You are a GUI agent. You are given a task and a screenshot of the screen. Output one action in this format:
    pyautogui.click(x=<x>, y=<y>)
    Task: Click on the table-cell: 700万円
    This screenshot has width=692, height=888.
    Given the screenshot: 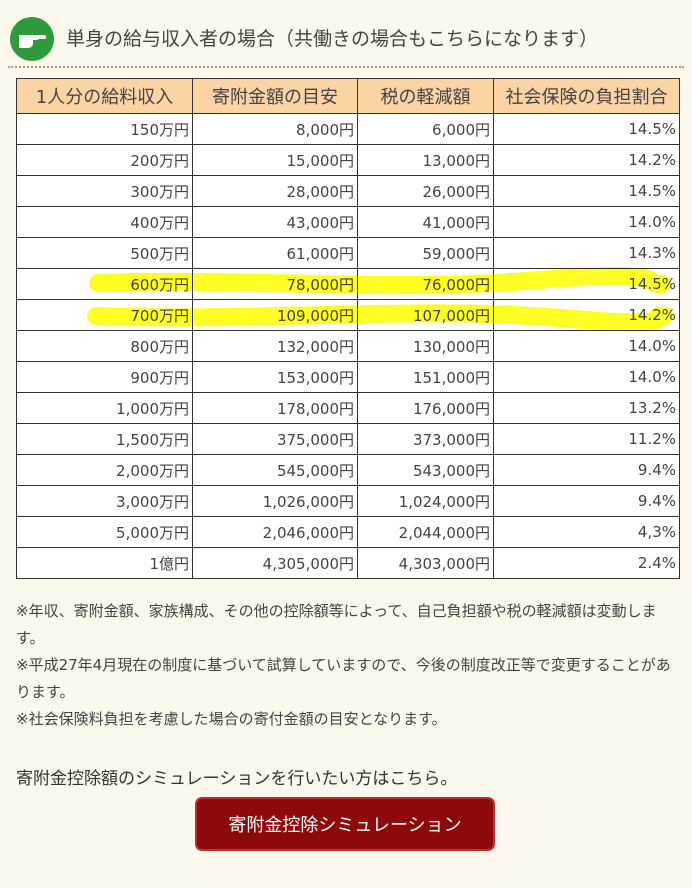 What is the action you would take?
    pyautogui.click(x=104, y=315)
    